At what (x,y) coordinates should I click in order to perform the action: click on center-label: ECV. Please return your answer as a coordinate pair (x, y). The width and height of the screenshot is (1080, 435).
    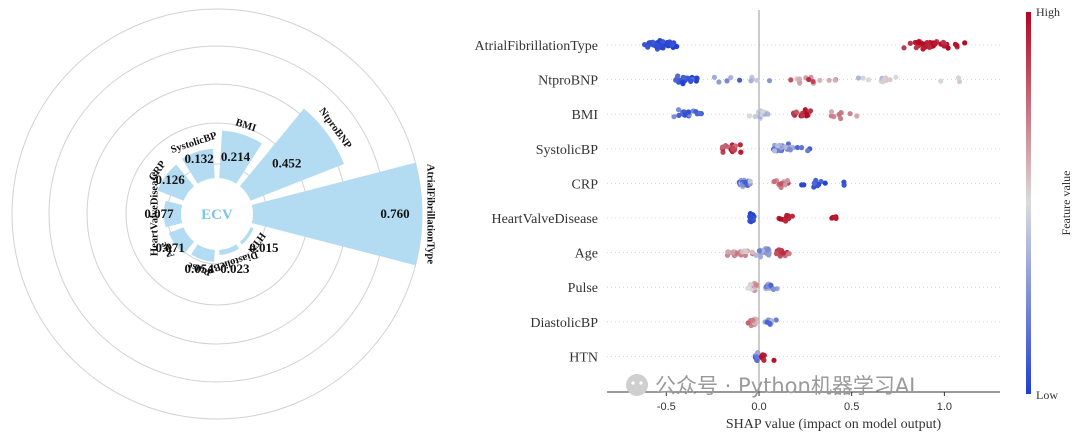
    Looking at the image, I should click on (217, 215).